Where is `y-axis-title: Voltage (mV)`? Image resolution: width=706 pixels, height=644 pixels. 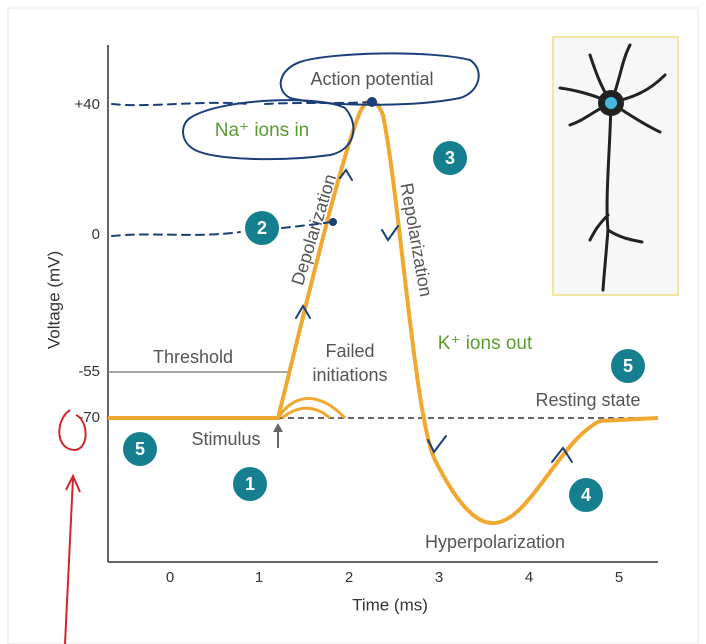
y-axis-title: Voltage (mV) is located at coordinates (53, 300).